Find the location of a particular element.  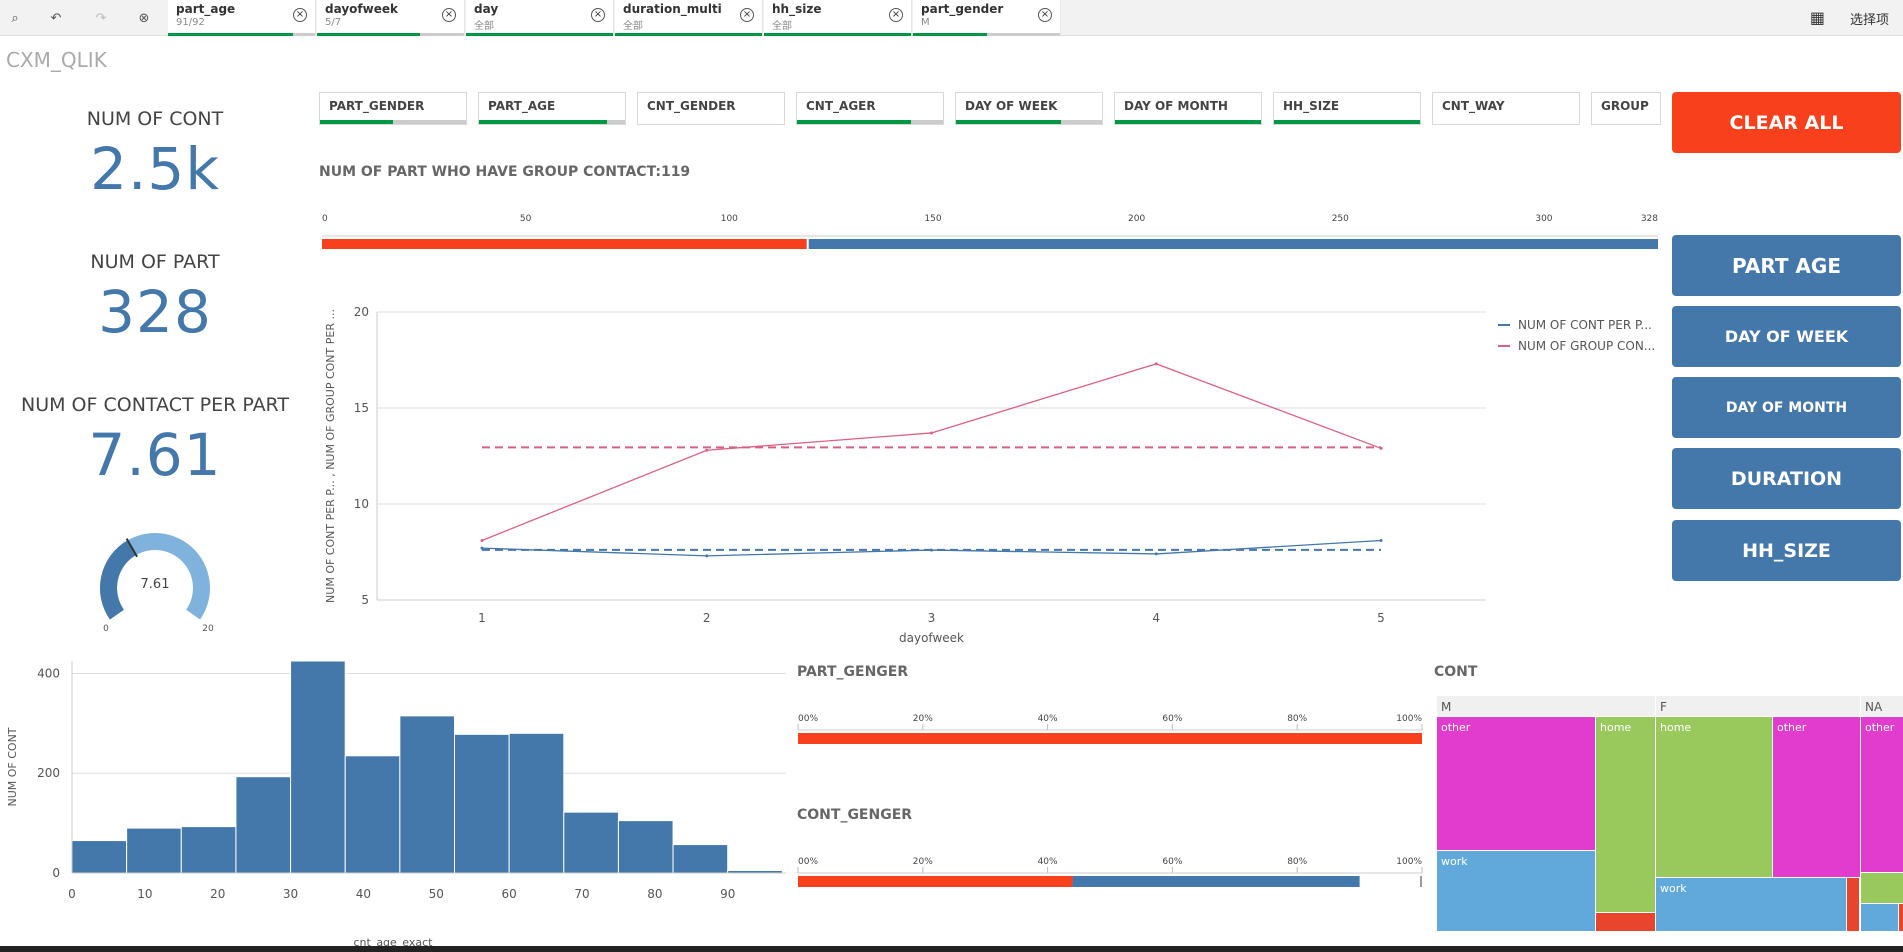

filter-pane-part-gender: PART_GENDER is located at coordinates (393, 108).